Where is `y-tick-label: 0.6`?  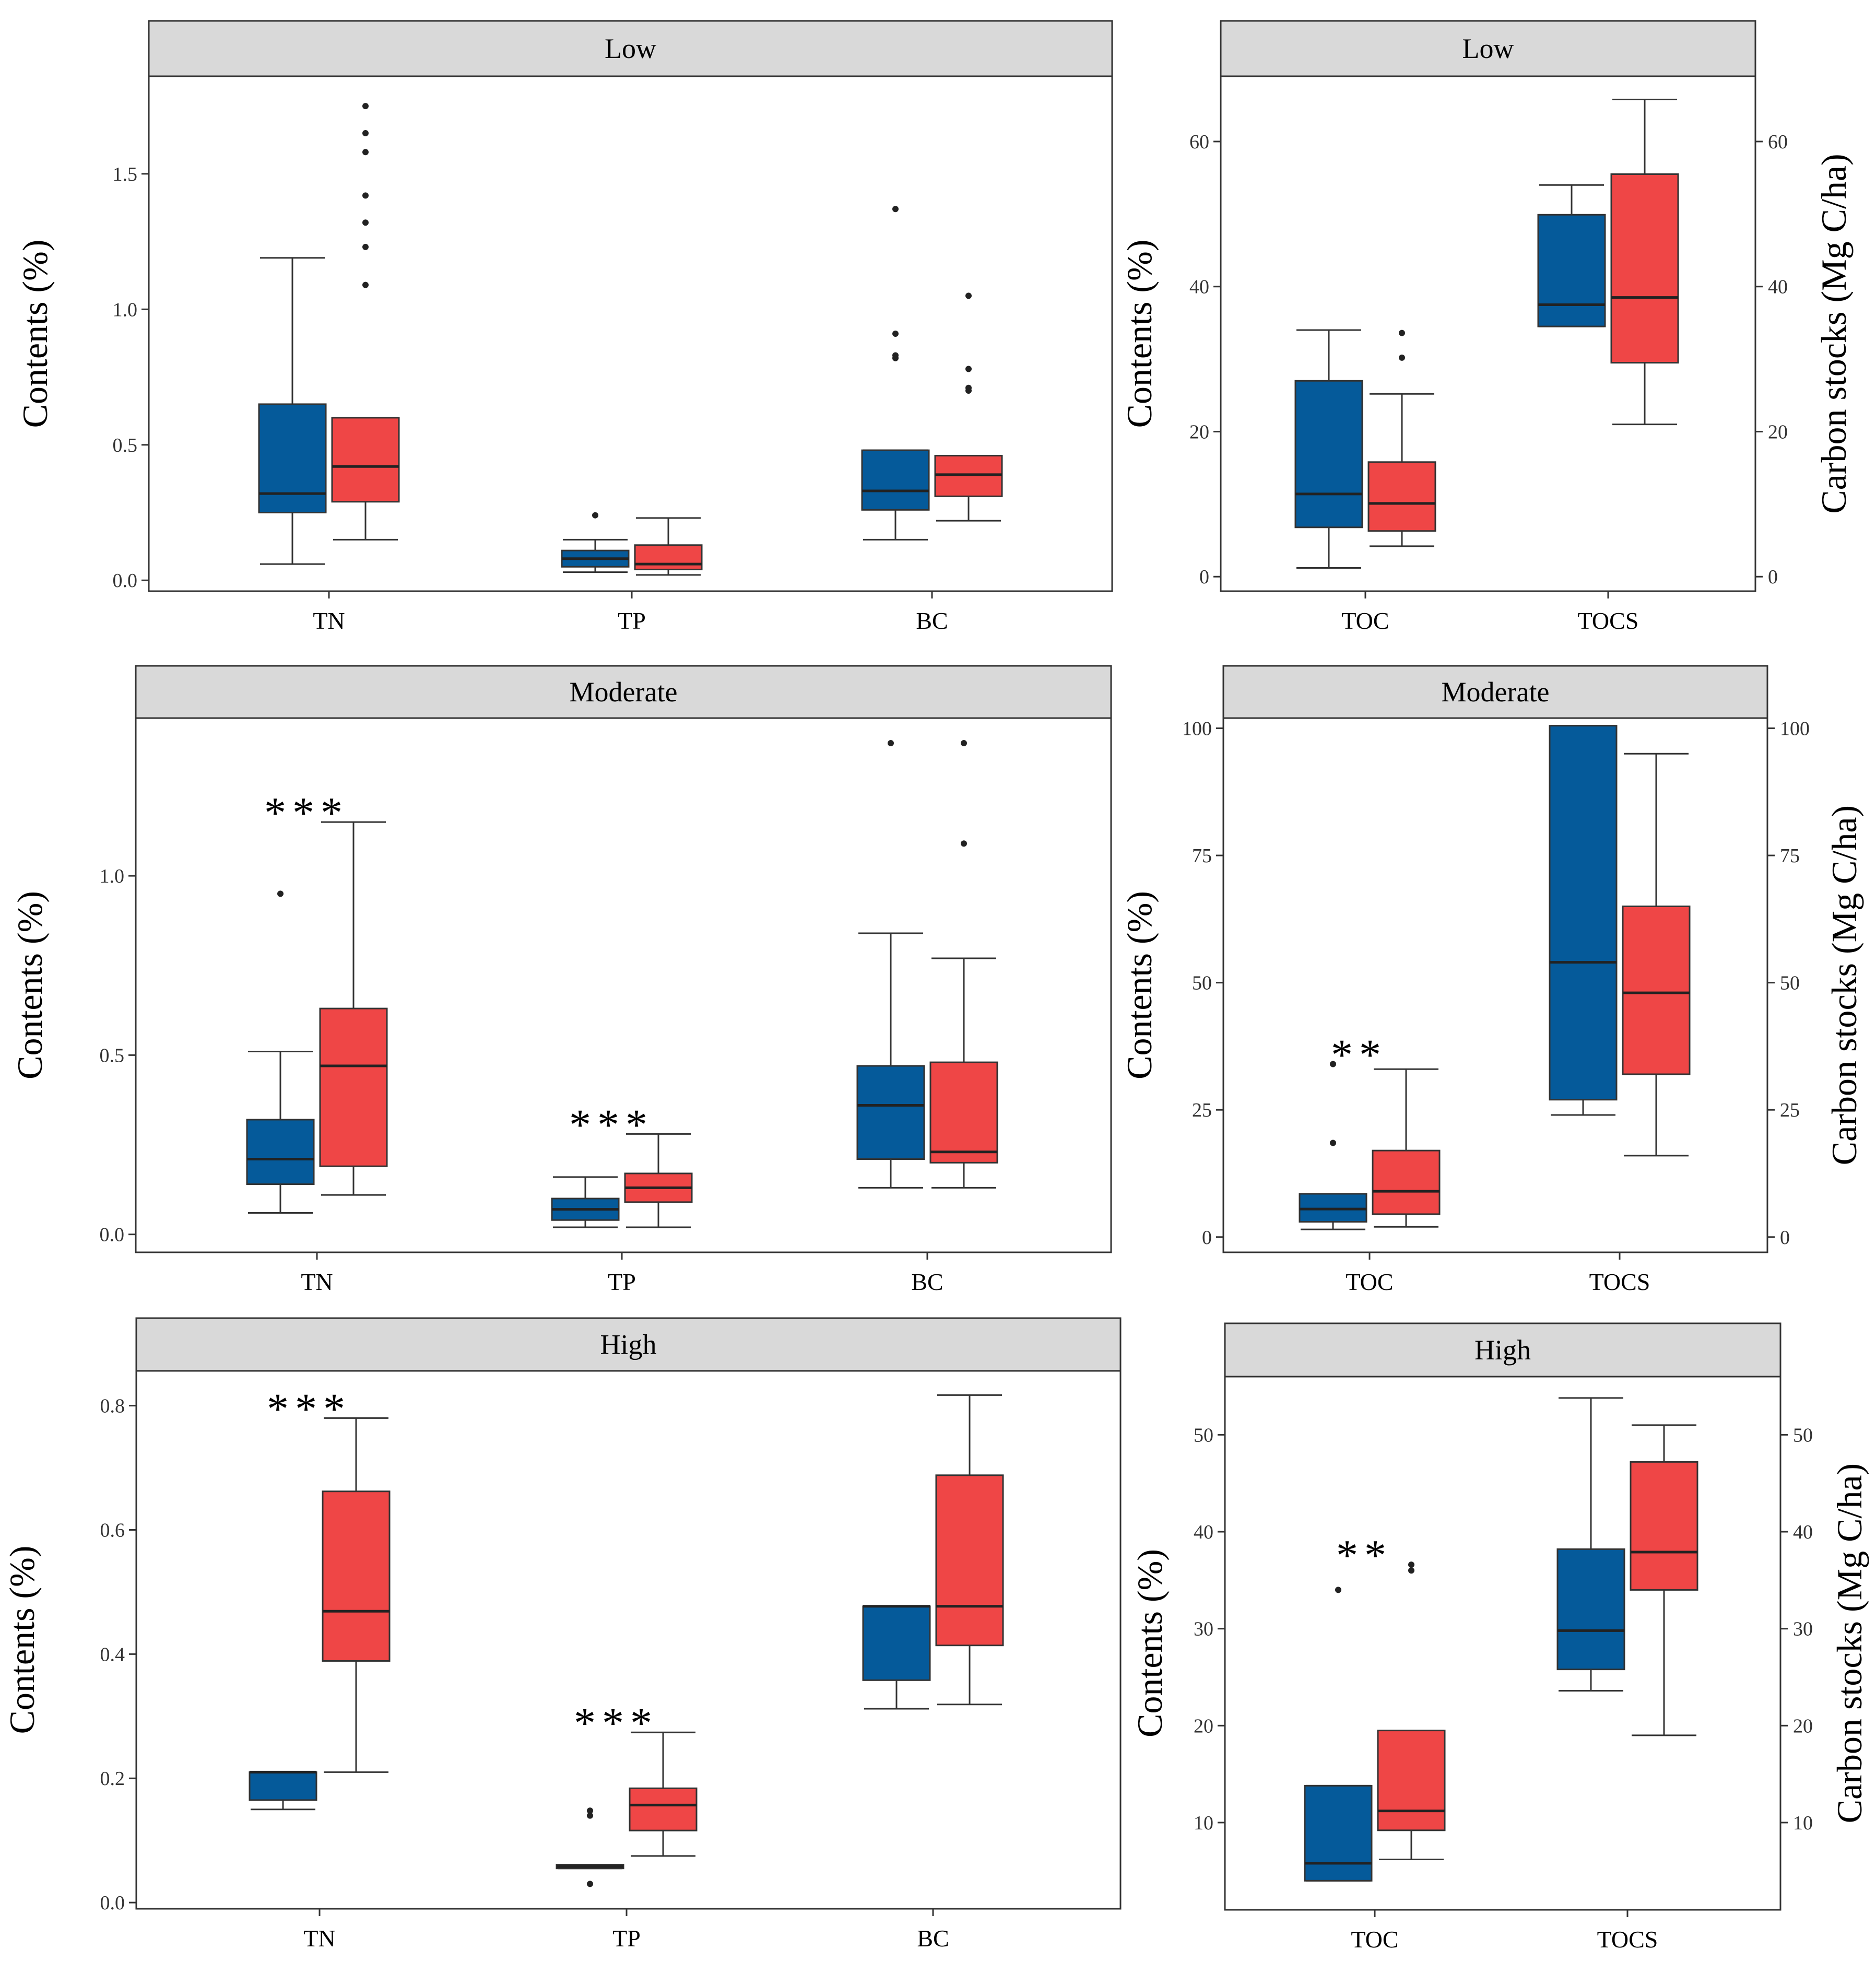
y-tick-label: 0.6 is located at coordinates (112, 1530).